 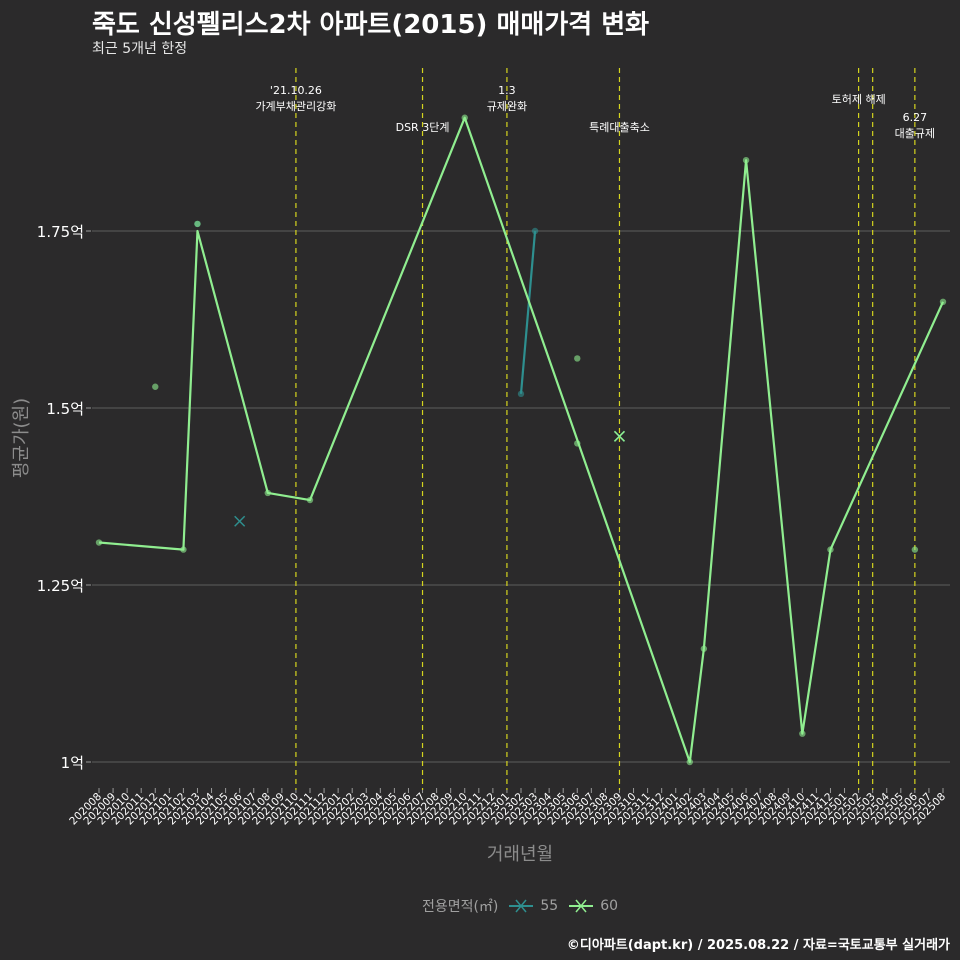 What do you see at coordinates (65, 409) in the screenshot?
I see `y-tick-label: 1.5억` at bounding box center [65, 409].